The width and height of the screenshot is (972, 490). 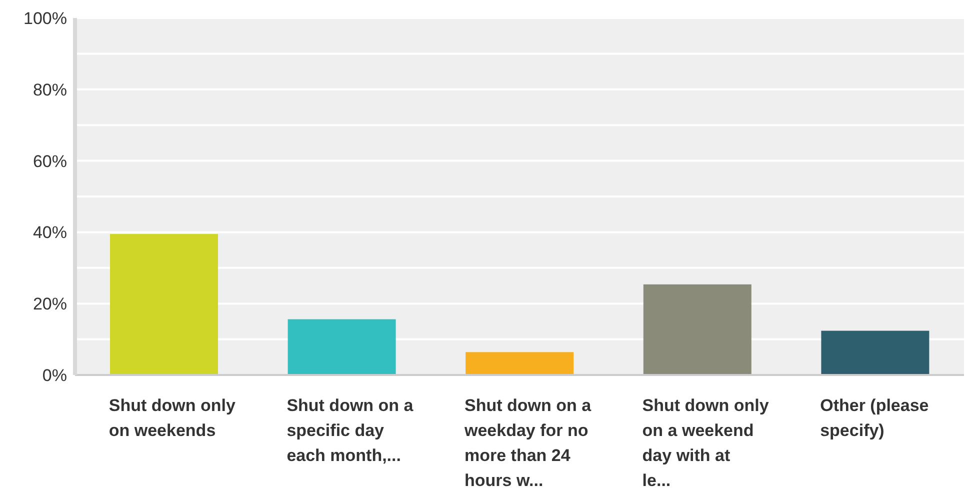 I want to click on y-tick-label: 0%, so click(x=54, y=376).